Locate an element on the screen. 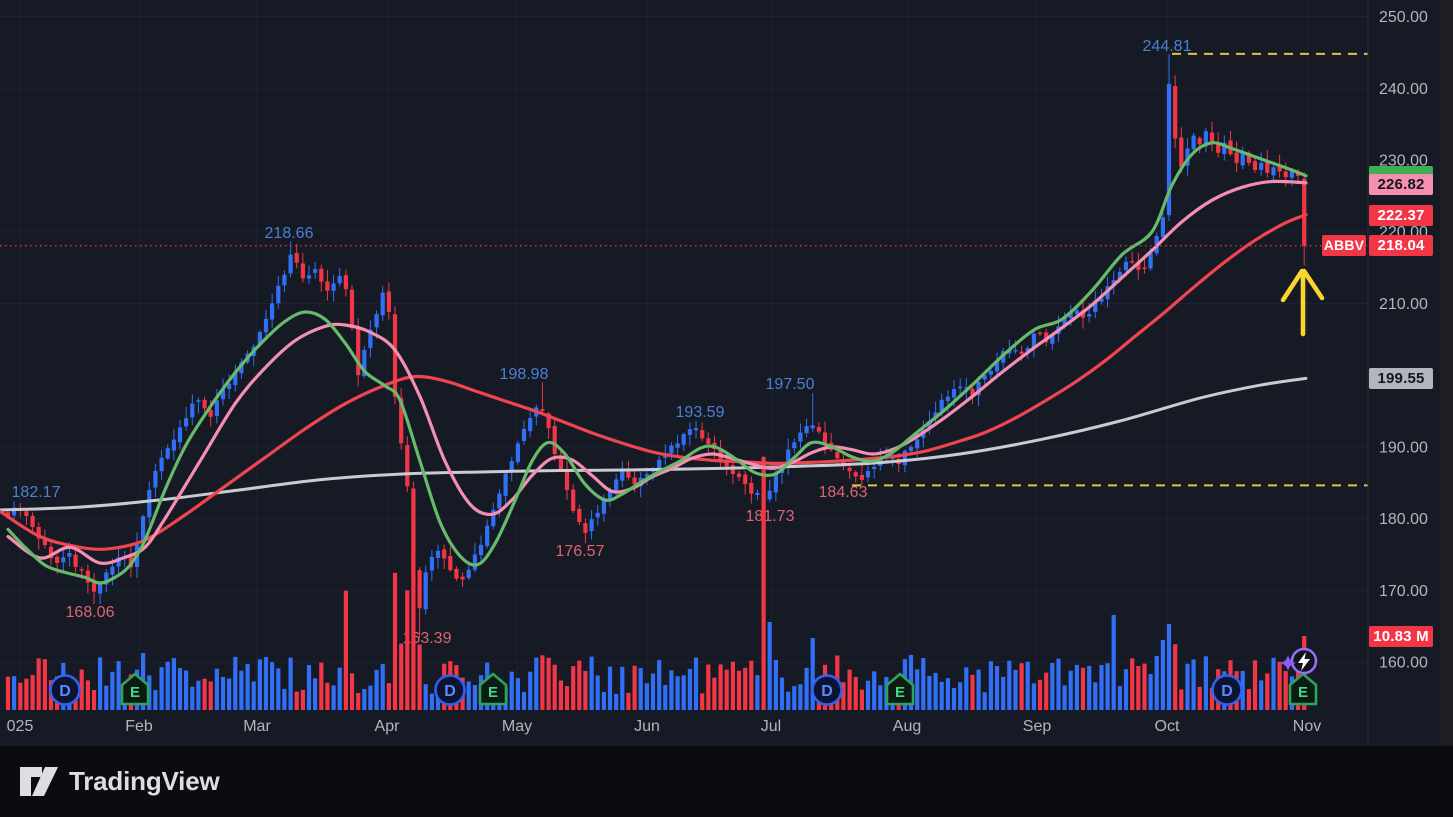  price-annotation: 198.98 is located at coordinates (524, 374).